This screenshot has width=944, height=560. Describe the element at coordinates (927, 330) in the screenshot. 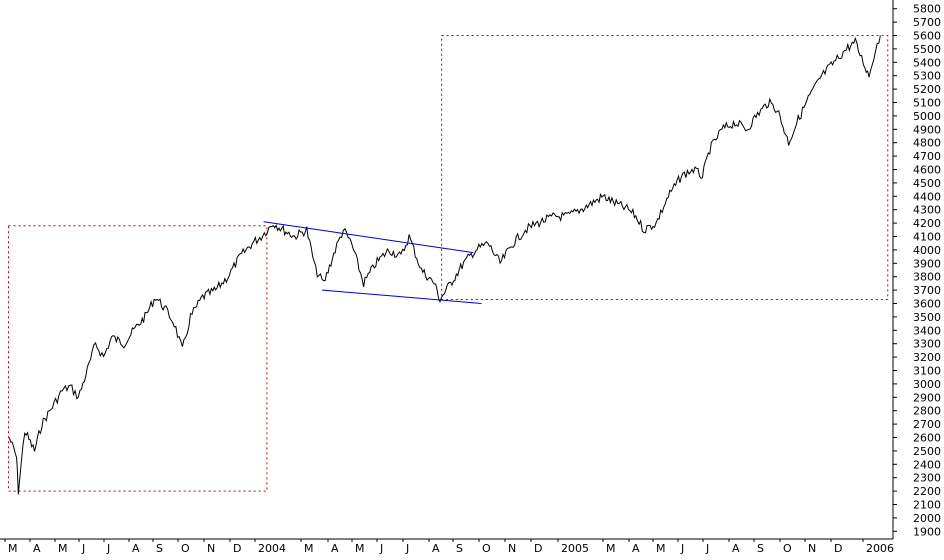

I see `y-tick-label: 3400` at that location.